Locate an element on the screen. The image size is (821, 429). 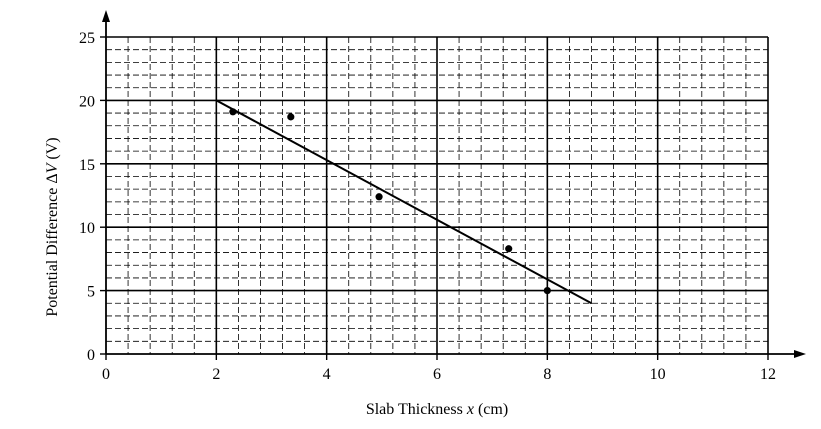
x-tick-label: 6 is located at coordinates (437, 374).